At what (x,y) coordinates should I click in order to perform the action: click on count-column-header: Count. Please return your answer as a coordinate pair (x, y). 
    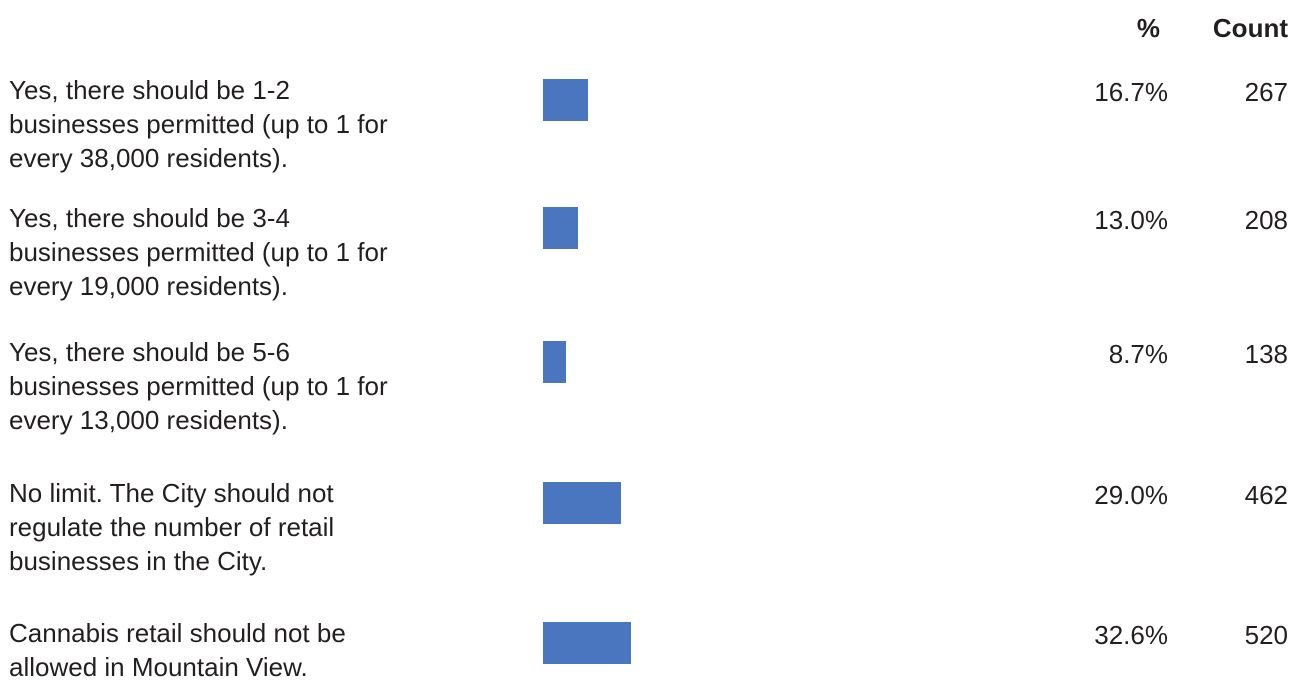
    Looking at the image, I should click on (1250, 28).